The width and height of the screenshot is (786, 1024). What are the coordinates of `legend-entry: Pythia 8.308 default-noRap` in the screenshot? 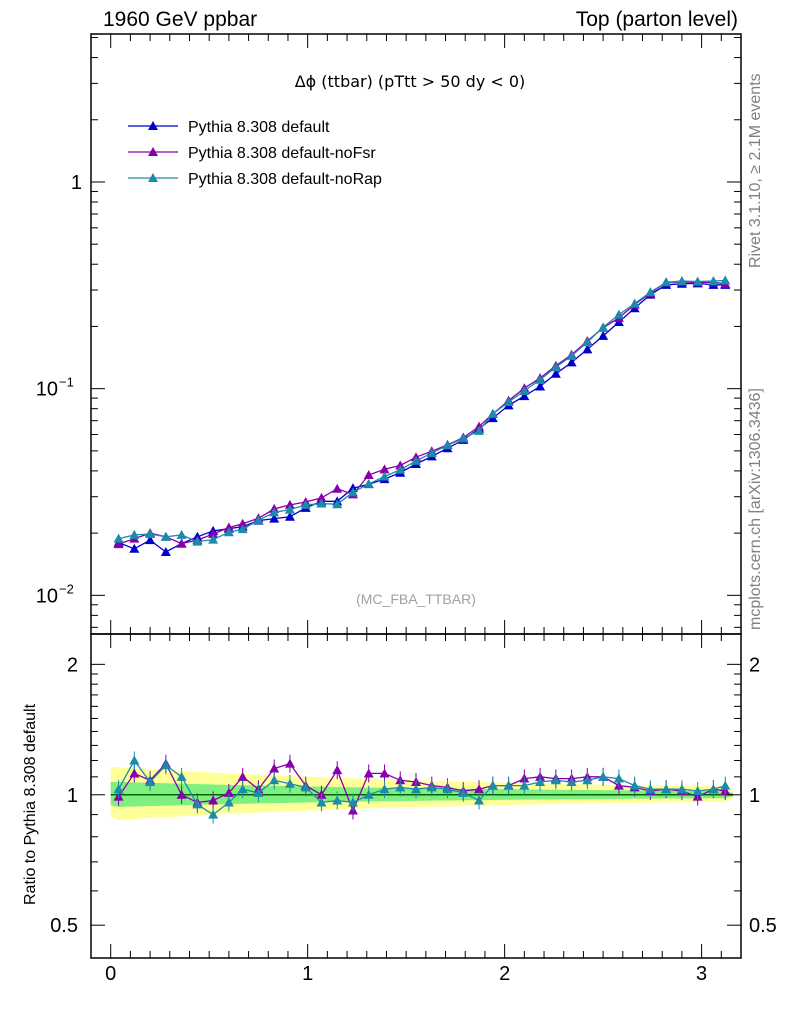 It's located at (285, 179).